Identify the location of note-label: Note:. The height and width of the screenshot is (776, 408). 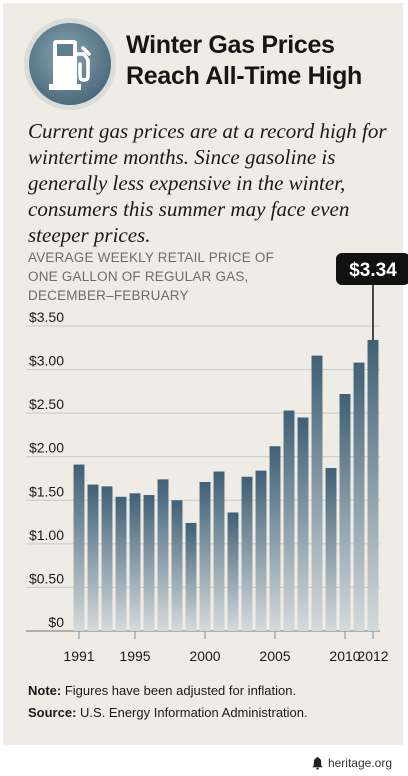
(45, 690).